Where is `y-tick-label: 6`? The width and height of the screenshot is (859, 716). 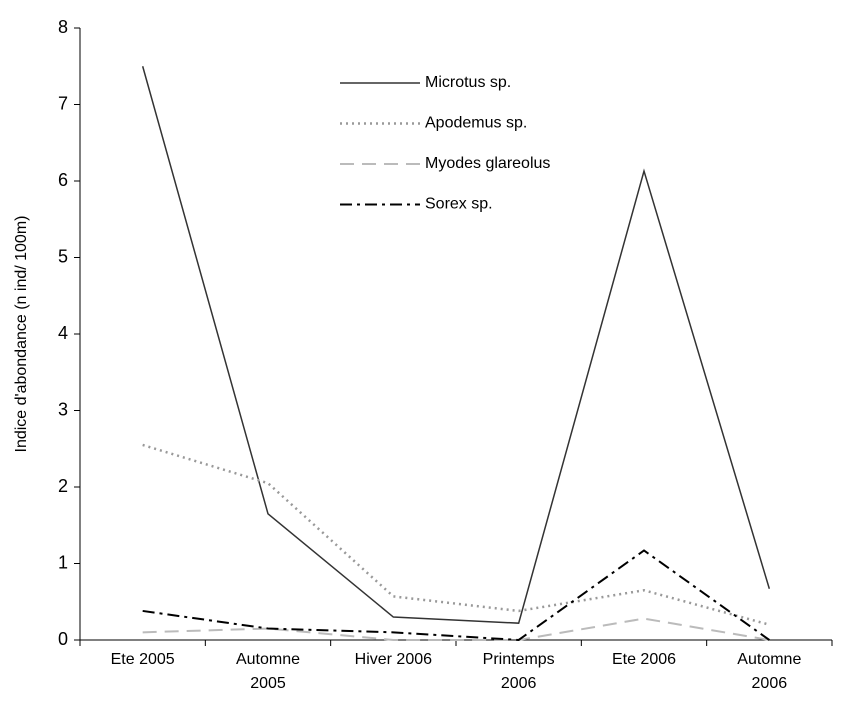
y-tick-label: 6 is located at coordinates (63, 180).